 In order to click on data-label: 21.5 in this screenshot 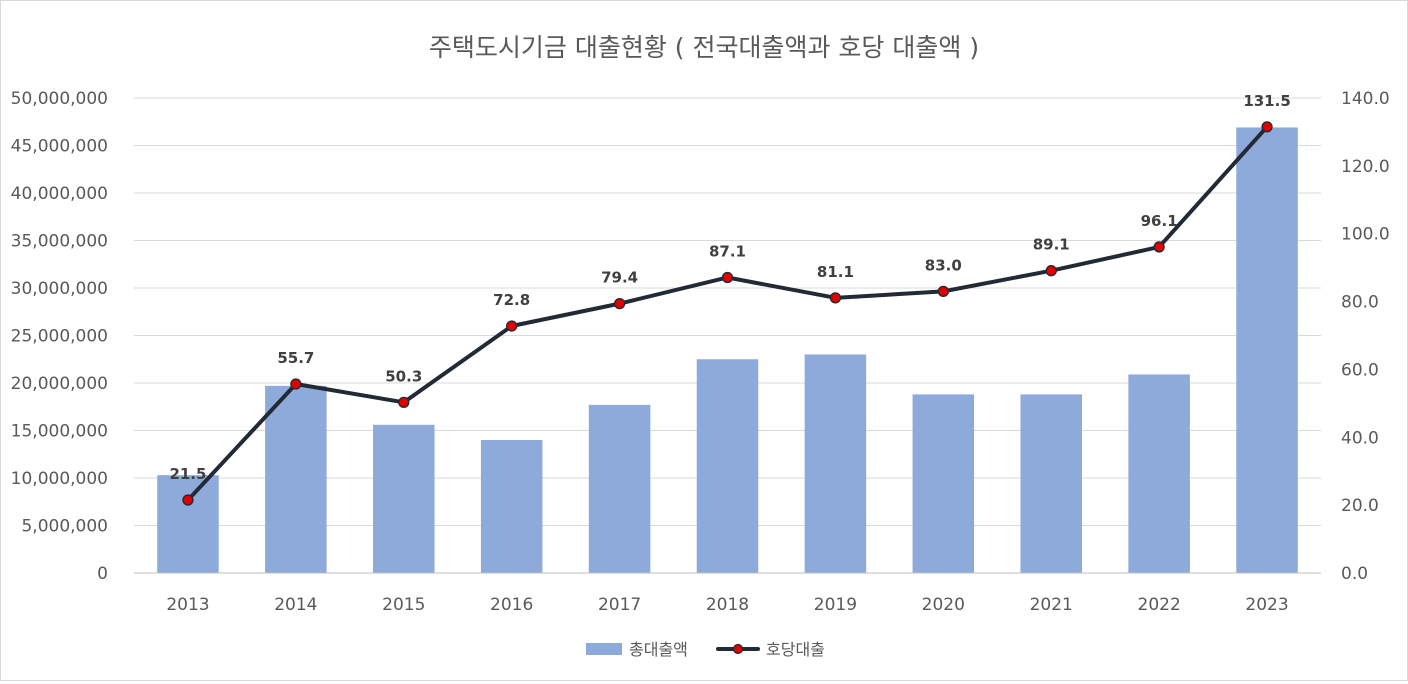, I will do `click(187, 474)`.